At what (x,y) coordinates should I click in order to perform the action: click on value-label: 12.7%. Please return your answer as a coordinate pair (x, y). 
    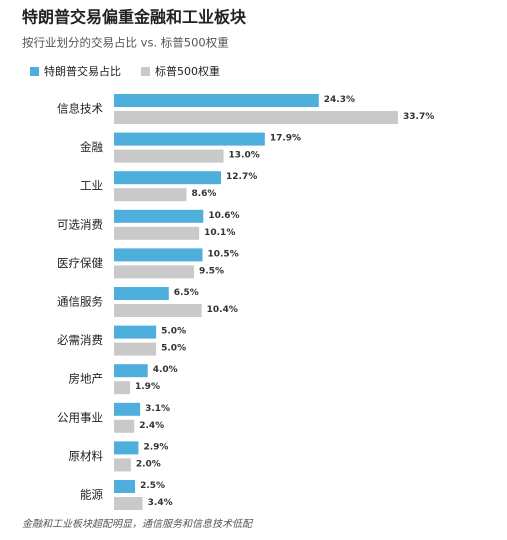
    Looking at the image, I should click on (241, 177).